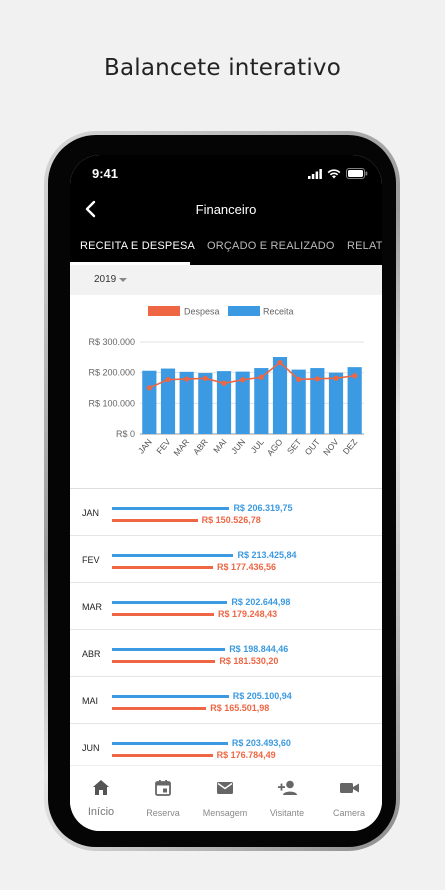 Image resolution: width=445 pixels, height=890 pixels. Describe the element at coordinates (205, 378) in the screenshot. I see `point-despesa-abr` at that location.